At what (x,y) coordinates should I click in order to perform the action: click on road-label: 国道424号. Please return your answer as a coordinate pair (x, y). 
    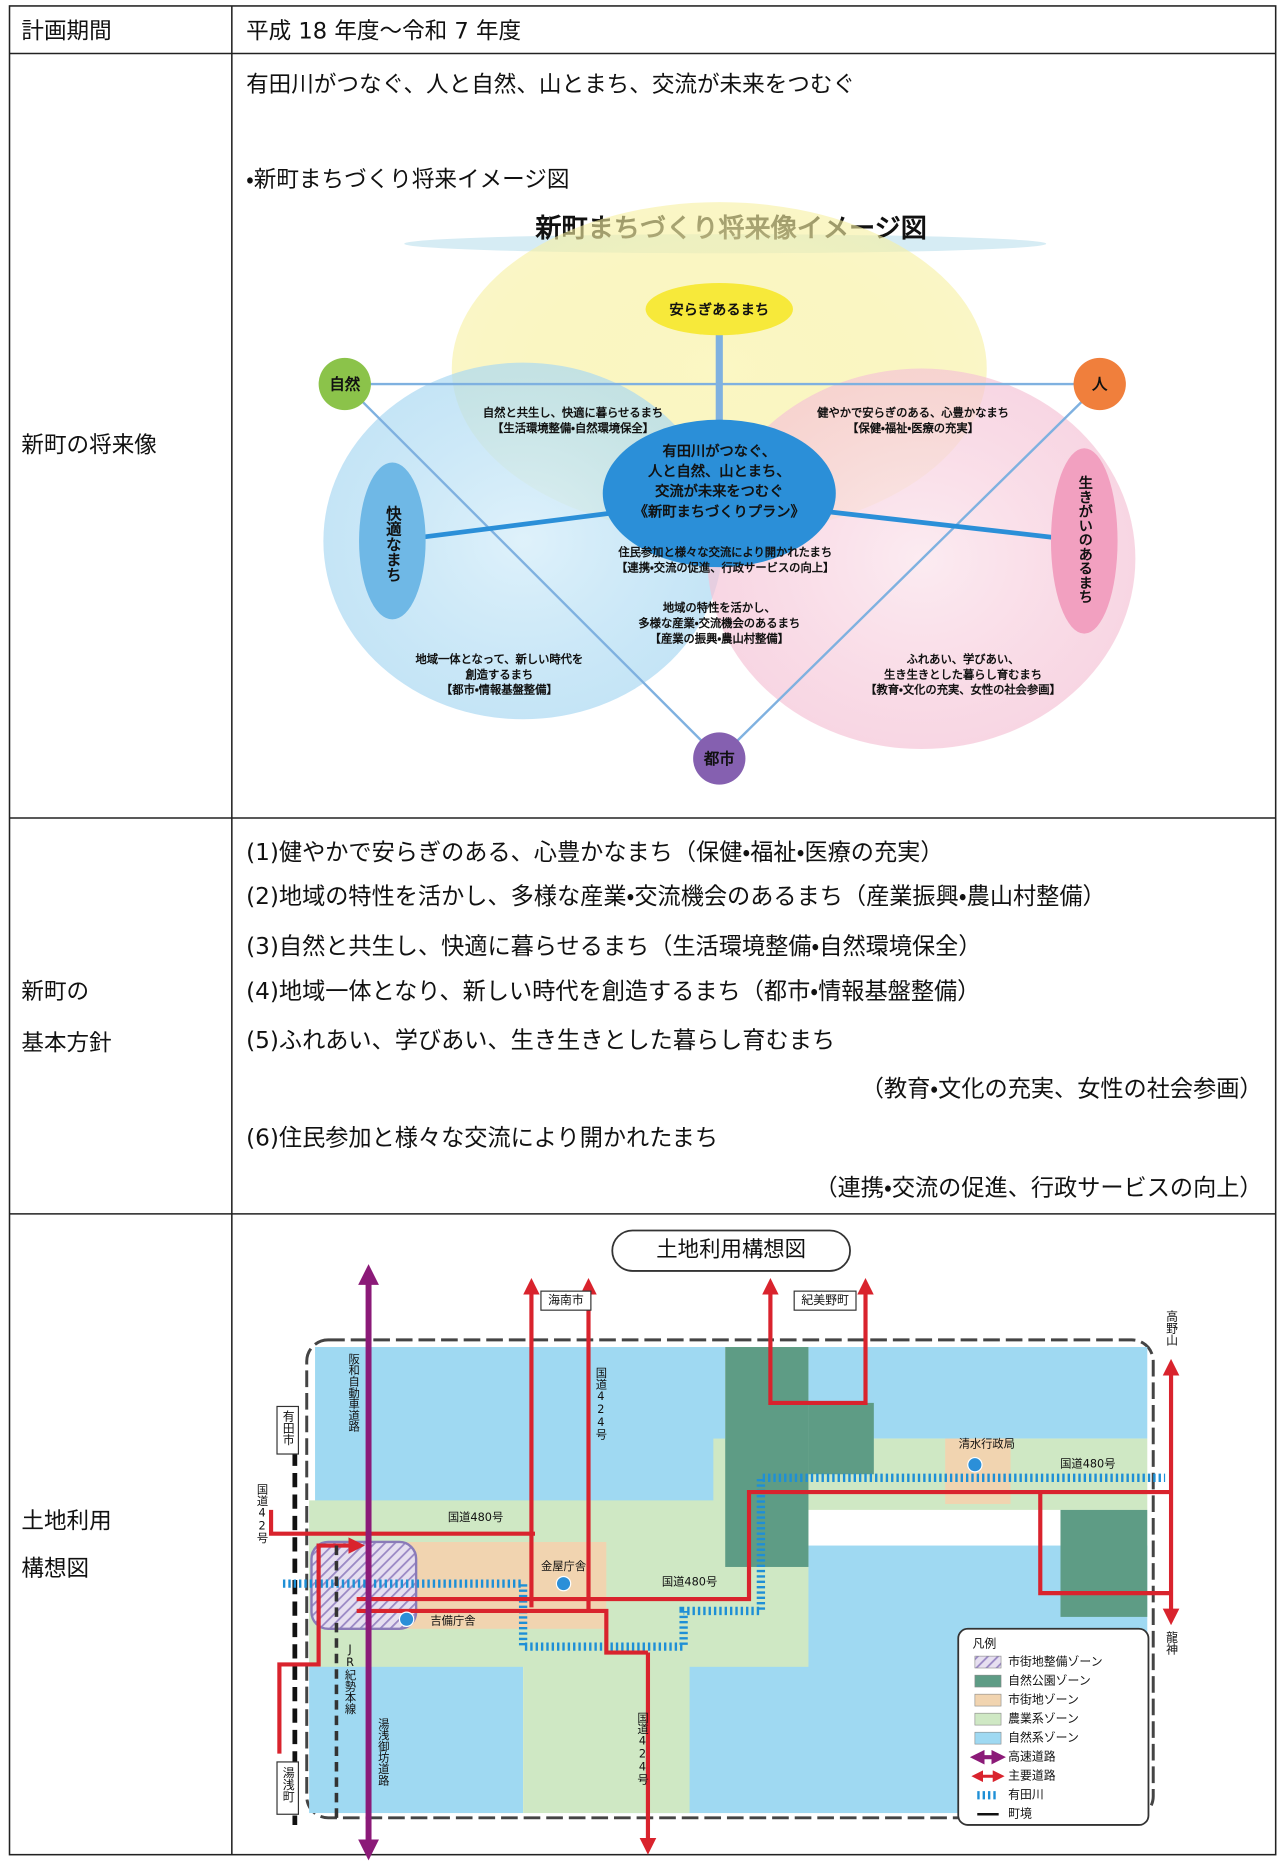
    Looking at the image, I should click on (600, 1404).